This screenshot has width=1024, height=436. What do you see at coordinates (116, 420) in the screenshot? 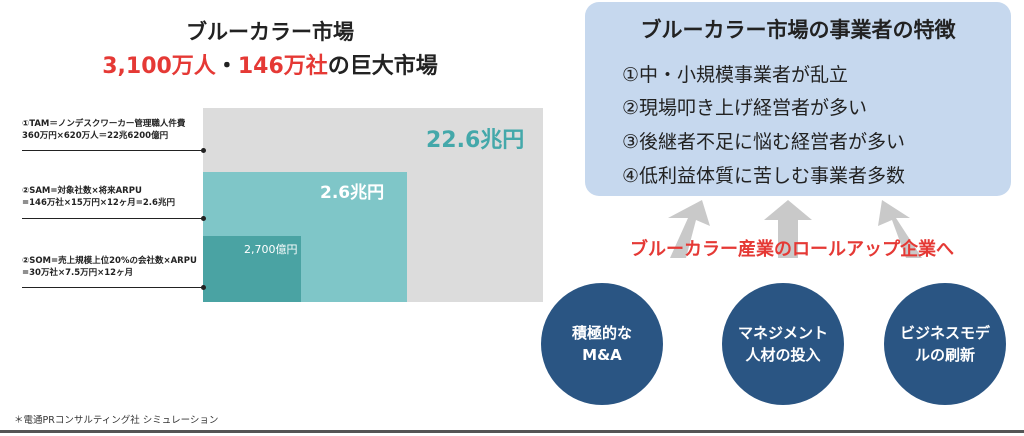
I see `source-footnote: ＊電通PRコンサルティング社 シミュレーション` at bounding box center [116, 420].